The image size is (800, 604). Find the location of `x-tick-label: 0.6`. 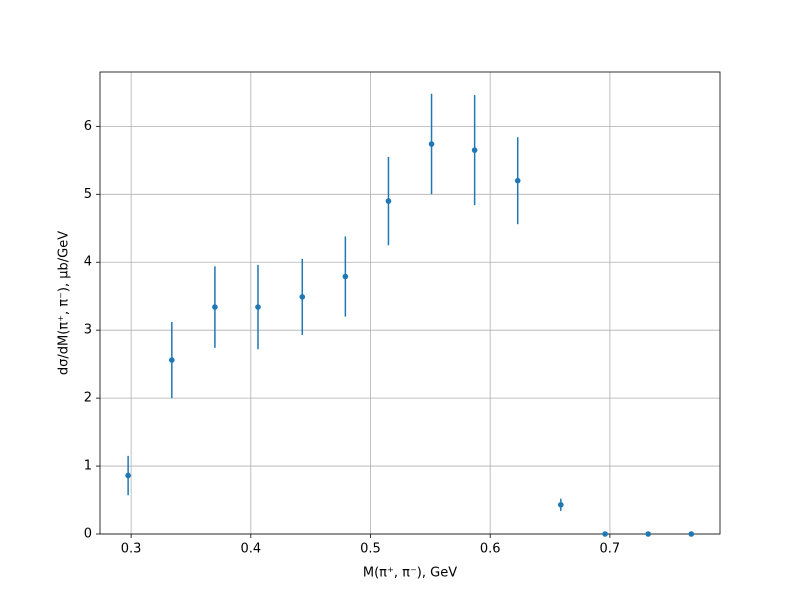

x-tick-label: 0.6 is located at coordinates (490, 549).